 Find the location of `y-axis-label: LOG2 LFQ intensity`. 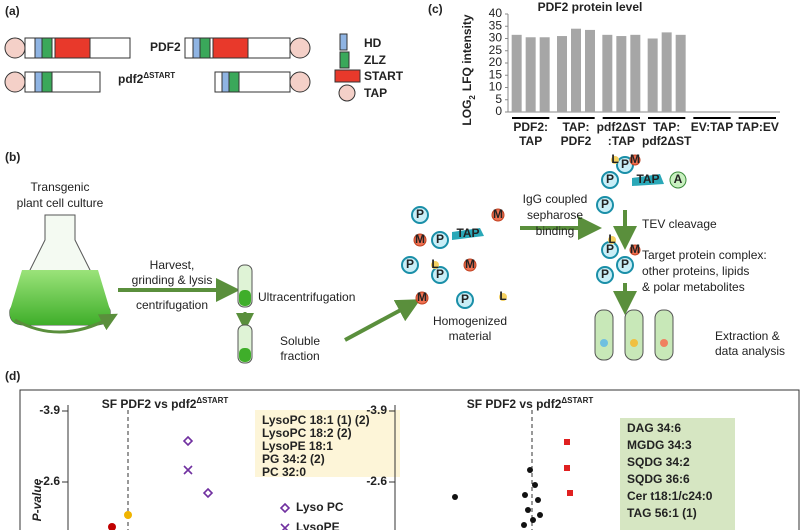

y-axis-label: LOG2 LFQ intensity is located at coordinates (468, 69).